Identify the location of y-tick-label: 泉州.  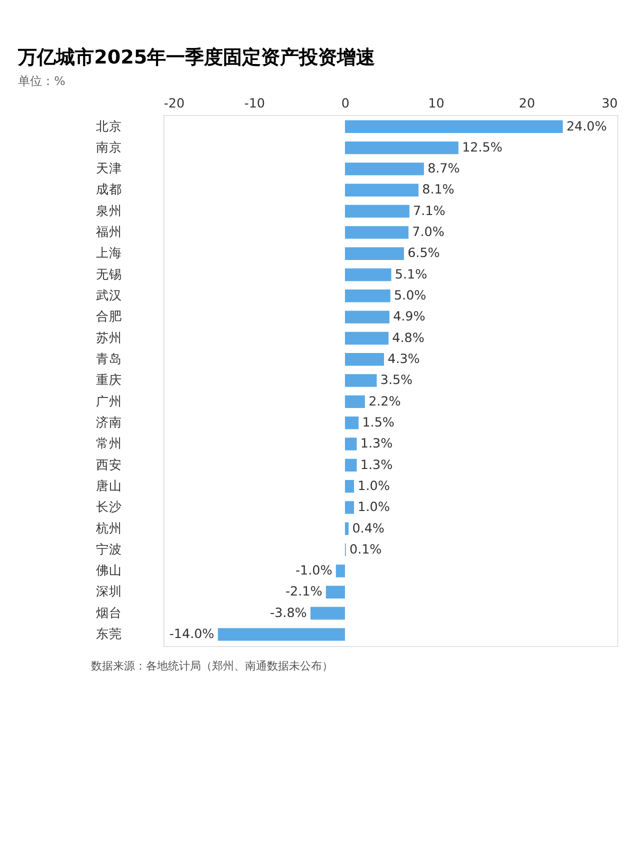
(109, 210).